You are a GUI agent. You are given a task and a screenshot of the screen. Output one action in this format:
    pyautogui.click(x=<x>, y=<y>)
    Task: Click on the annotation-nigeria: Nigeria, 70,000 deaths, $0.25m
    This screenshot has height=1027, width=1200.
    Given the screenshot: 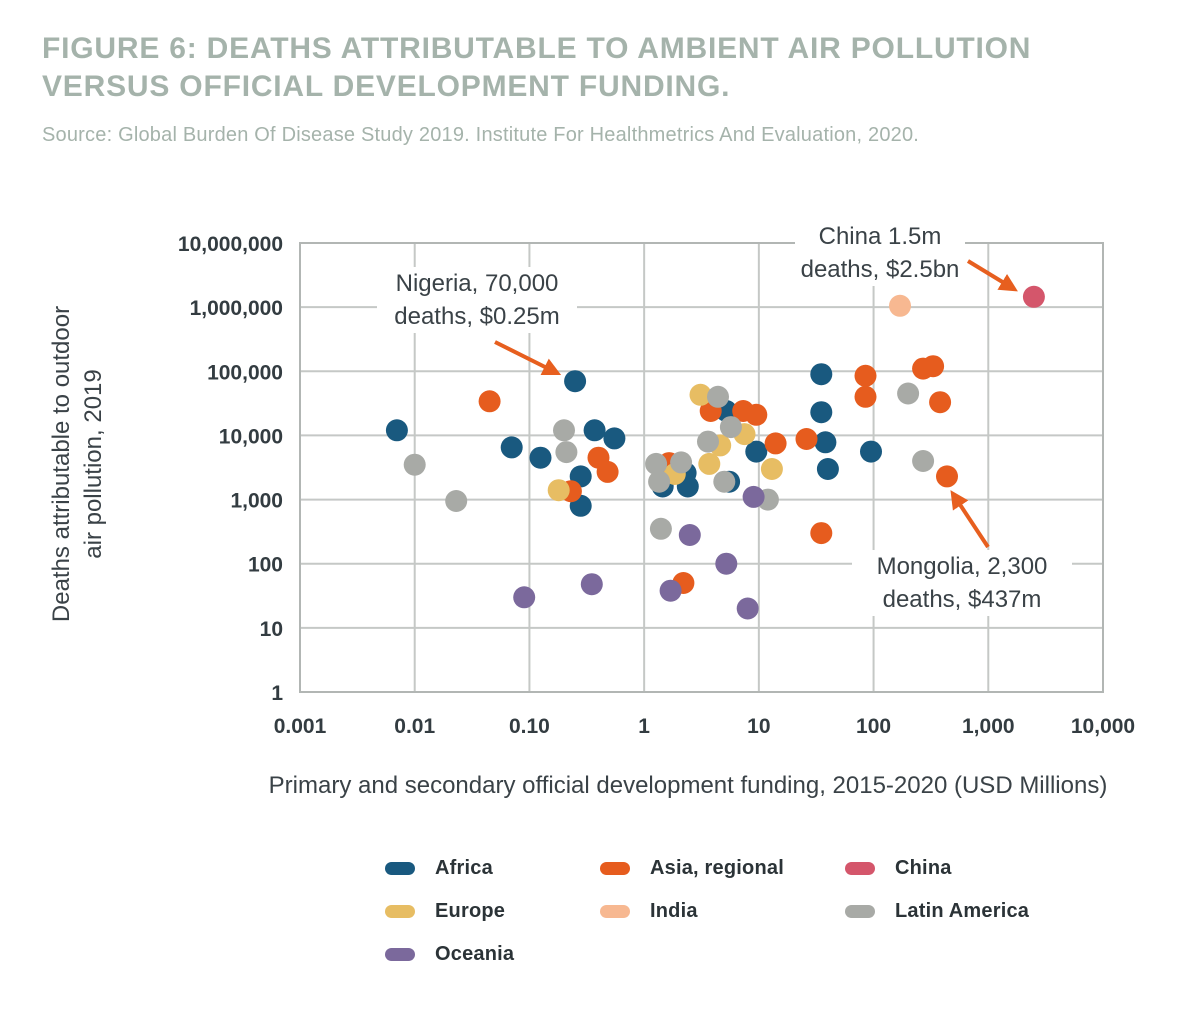 What is the action you would take?
    pyautogui.click(x=477, y=300)
    